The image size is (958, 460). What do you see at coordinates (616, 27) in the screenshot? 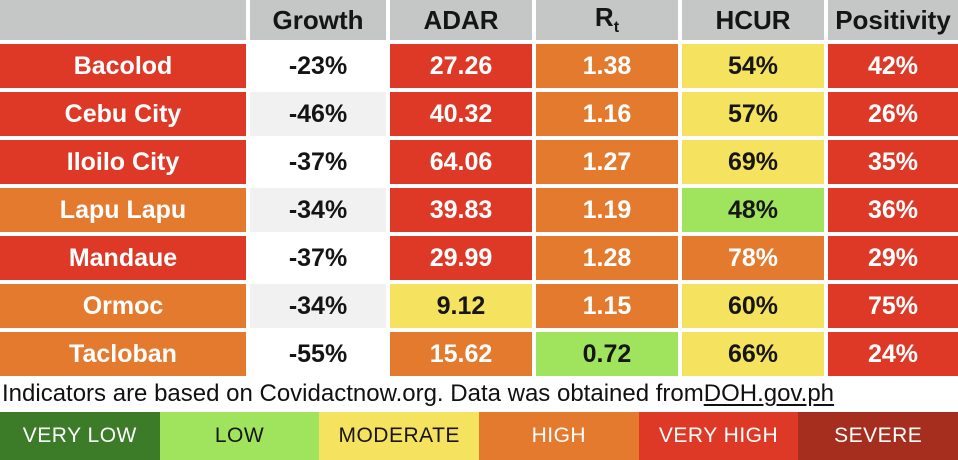
I see `header-rt-subscript: t` at bounding box center [616, 27].